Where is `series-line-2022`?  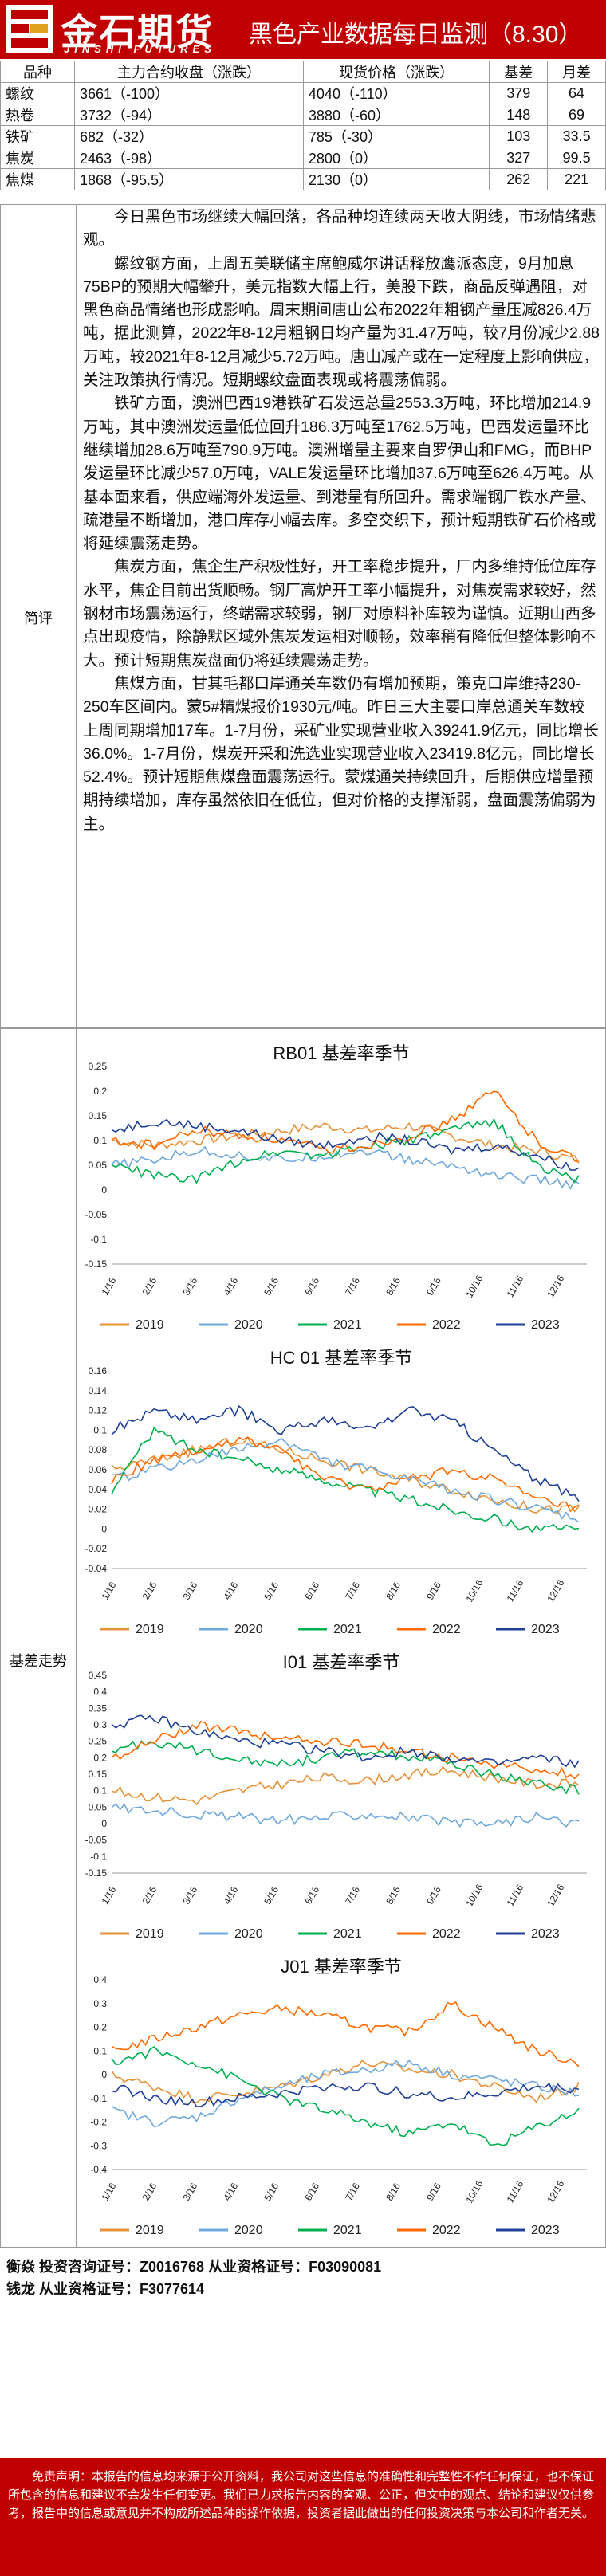 series-line-2022 is located at coordinates (346, 1474).